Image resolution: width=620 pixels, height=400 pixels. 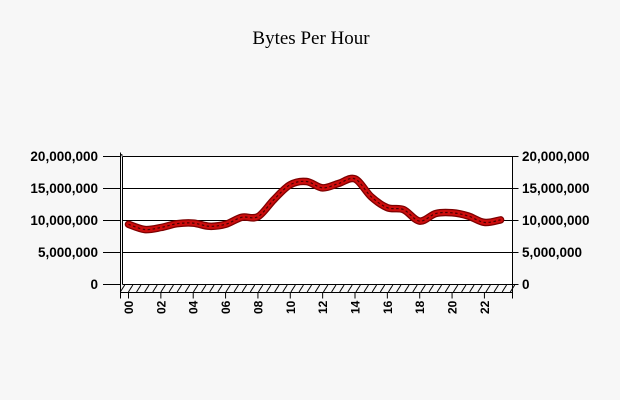 I want to click on y-axis-label-left: 5,000,000, so click(x=68, y=252).